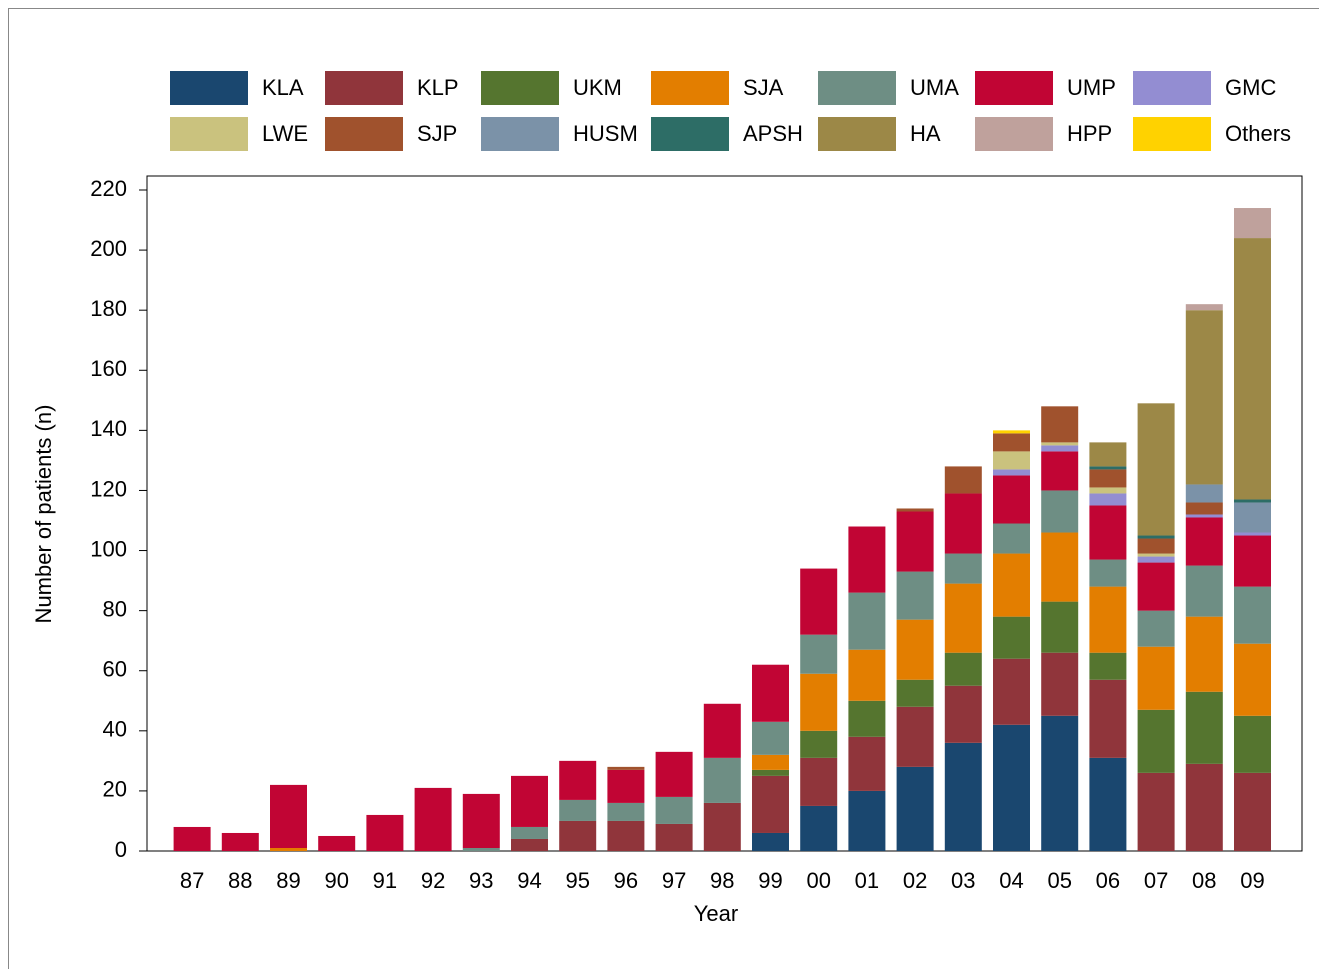 The image size is (1319, 969). I want to click on x-tick-label: 04, so click(1011, 880).